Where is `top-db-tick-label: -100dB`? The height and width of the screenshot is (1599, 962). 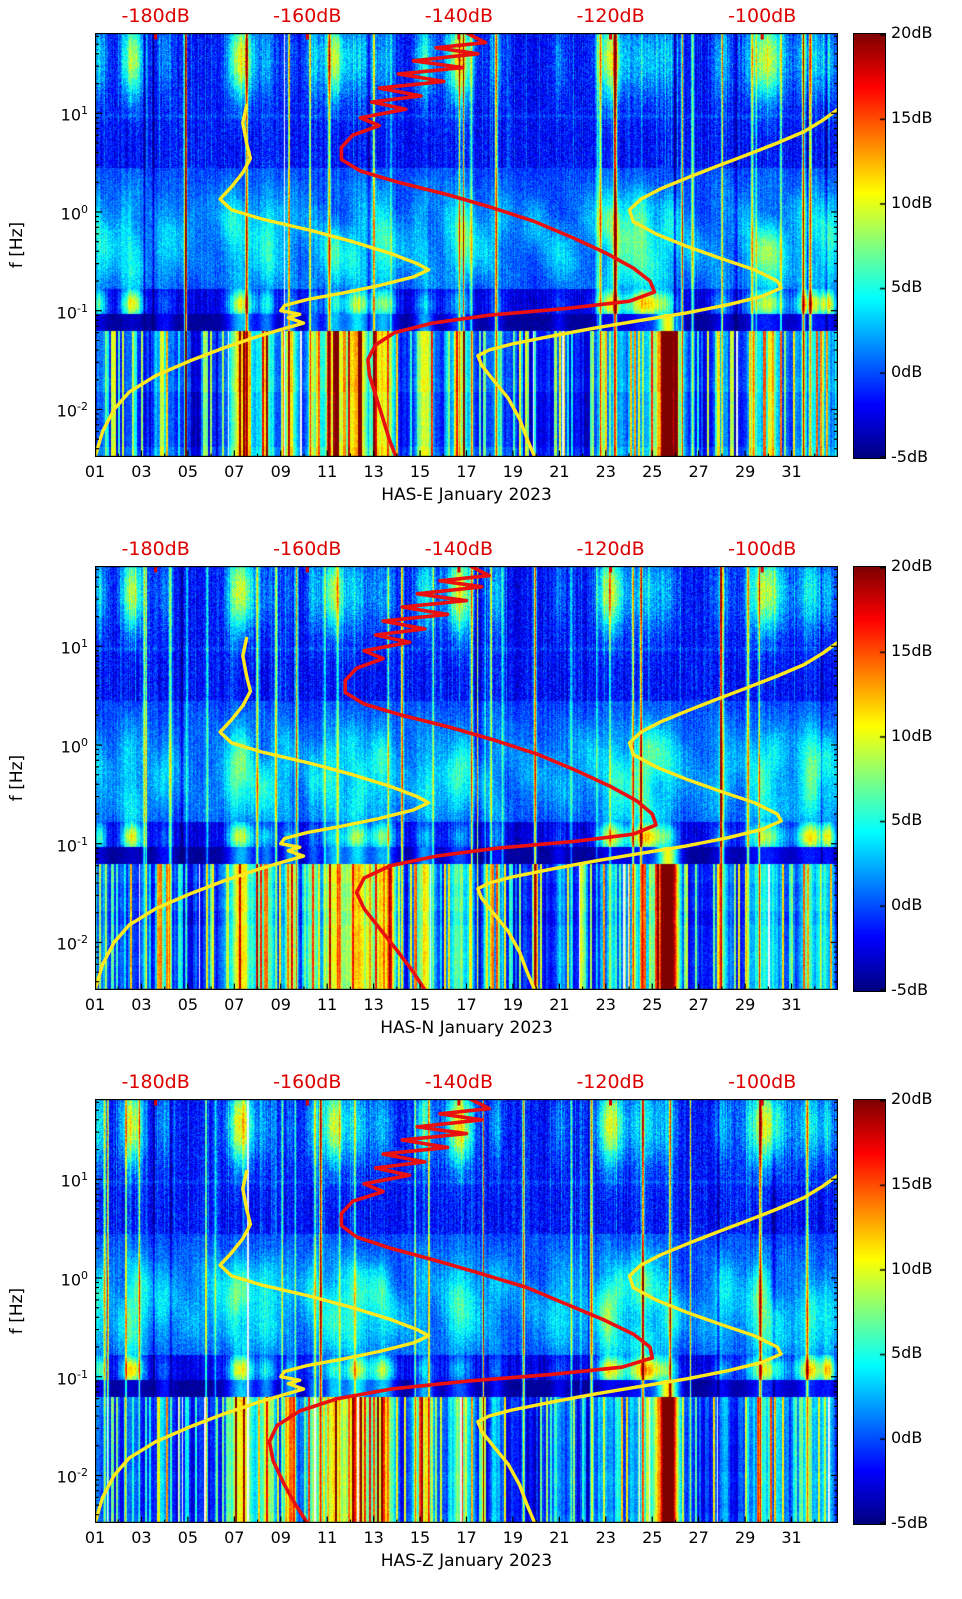
top-db-tick-label: -100dB is located at coordinates (762, 1082).